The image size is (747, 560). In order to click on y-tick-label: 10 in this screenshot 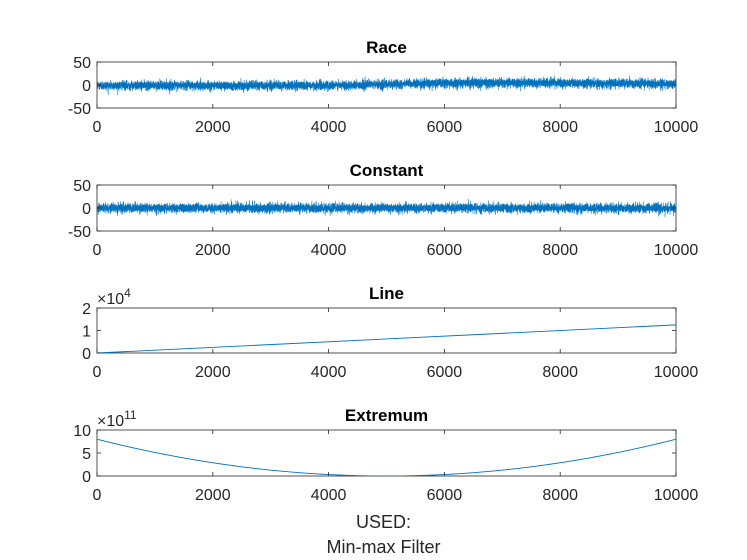, I will do `click(82, 431)`.